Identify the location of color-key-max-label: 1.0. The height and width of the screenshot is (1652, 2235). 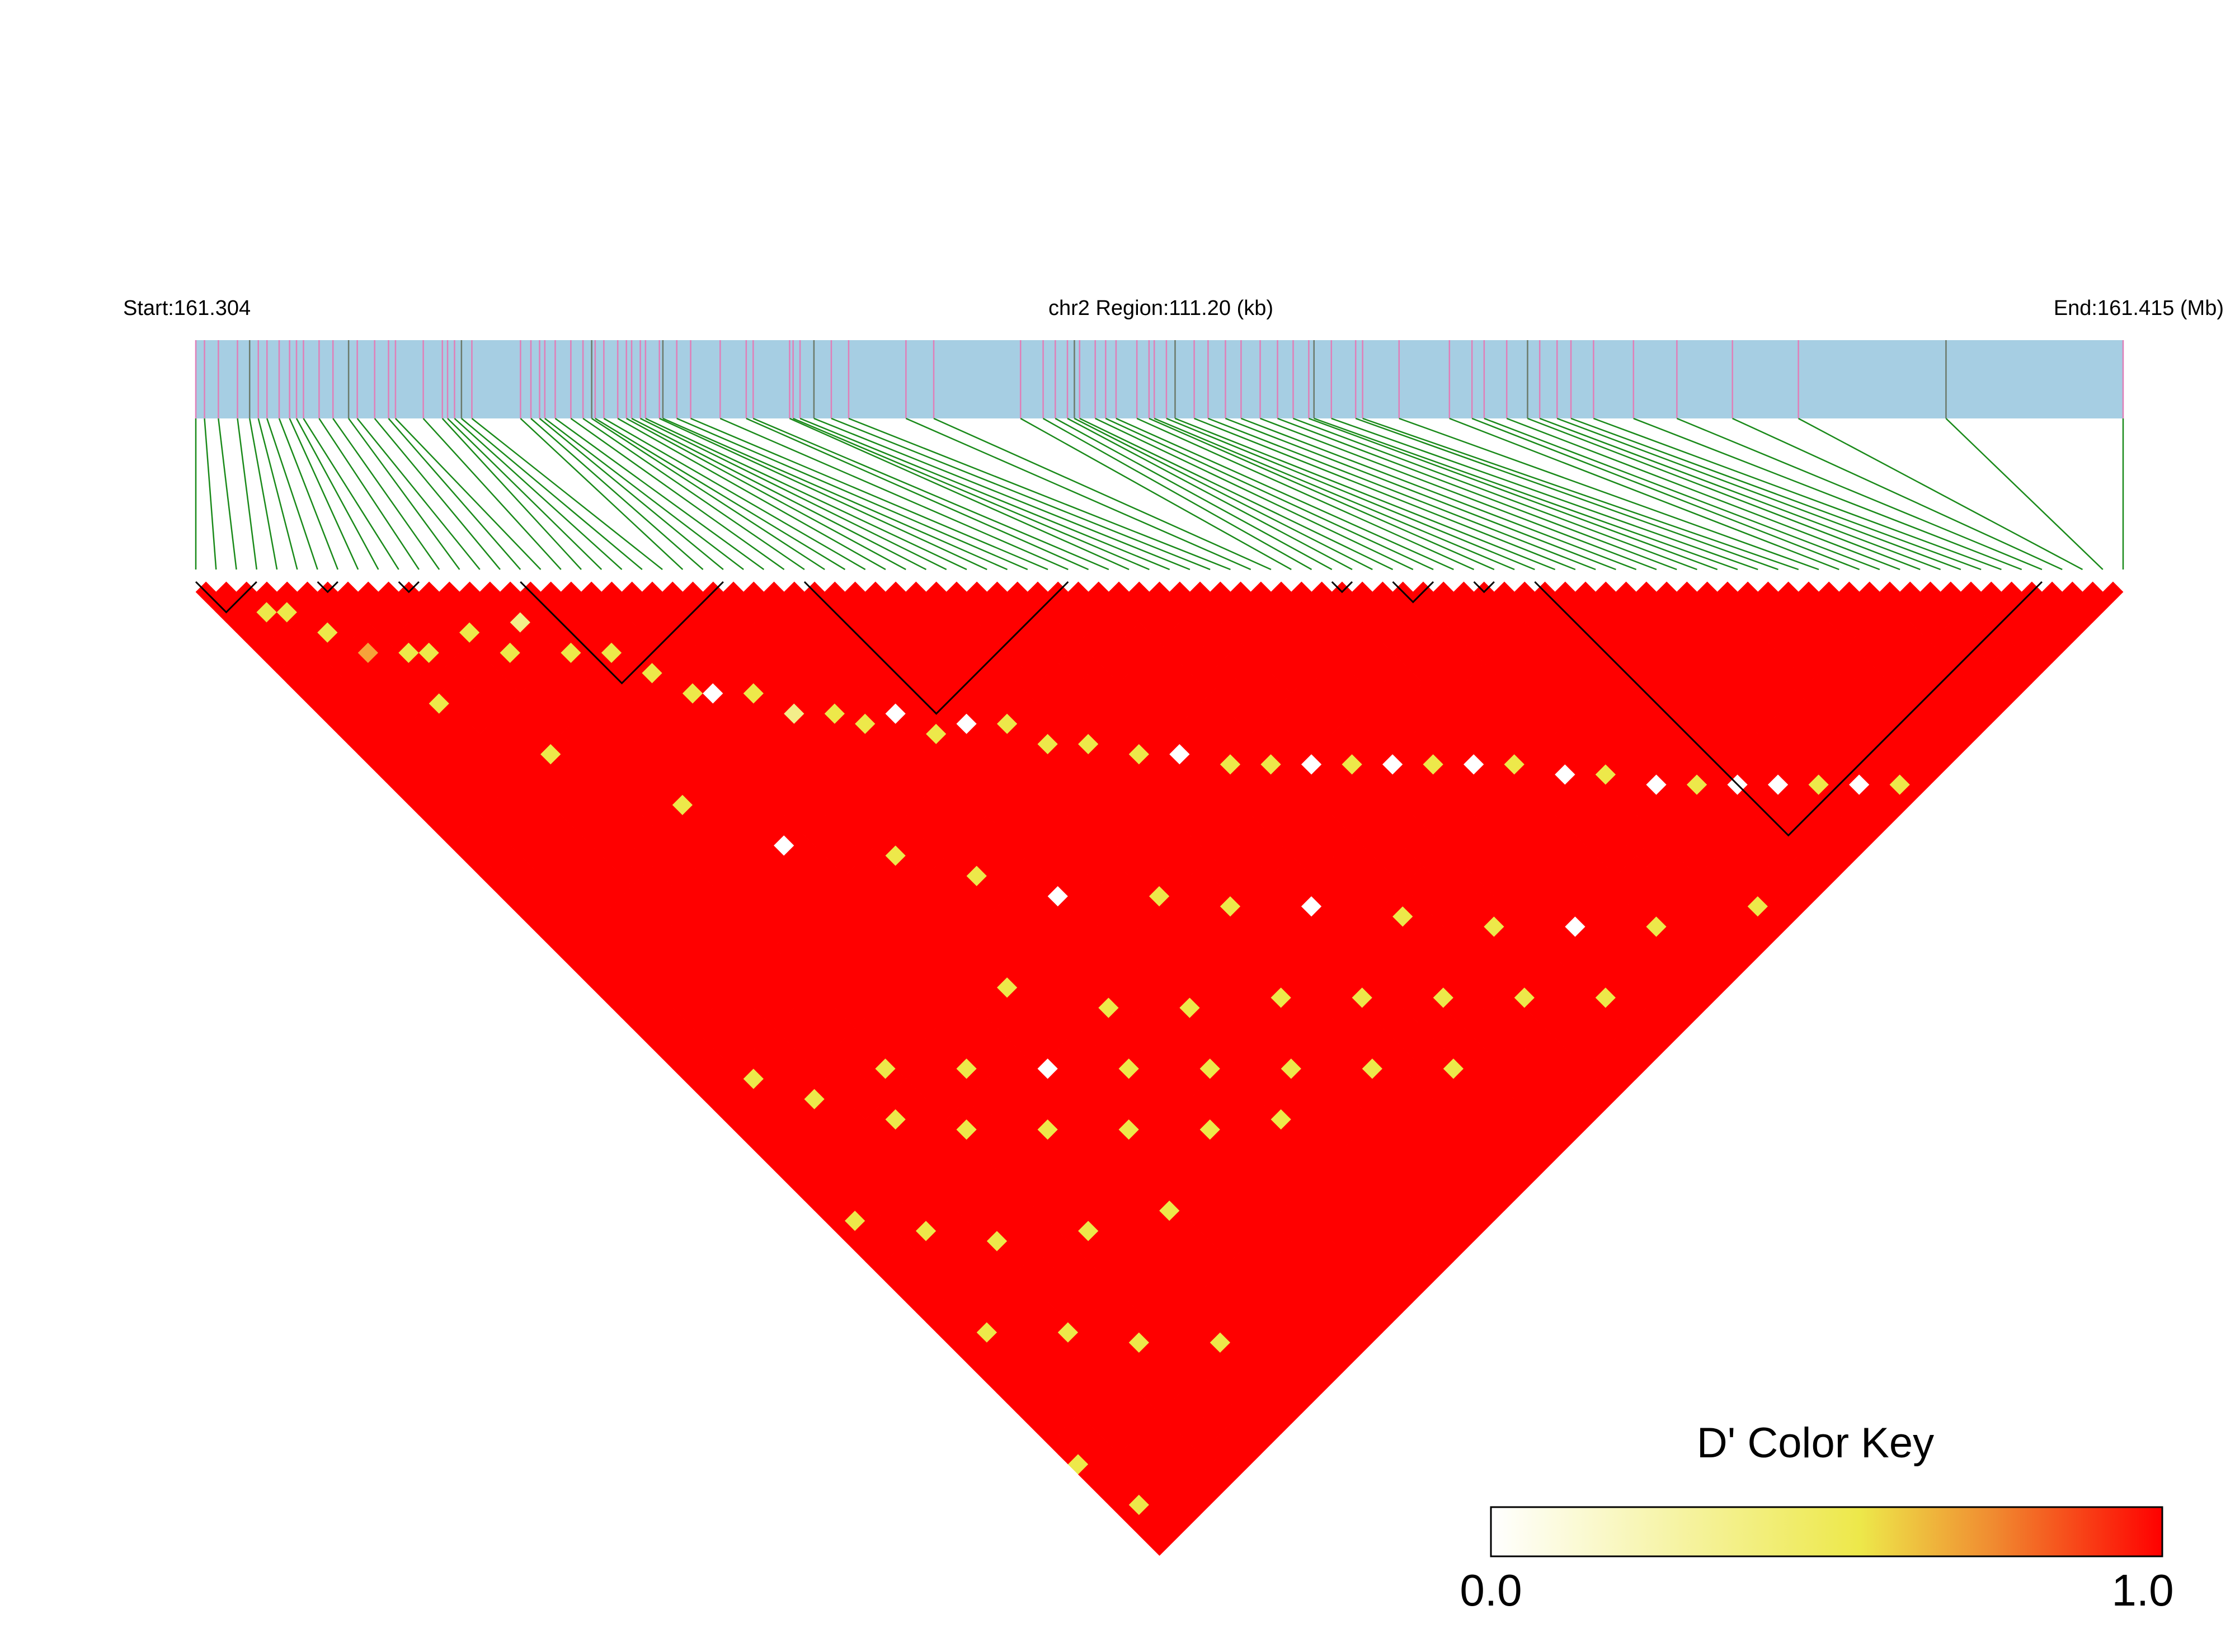
(2142, 1590).